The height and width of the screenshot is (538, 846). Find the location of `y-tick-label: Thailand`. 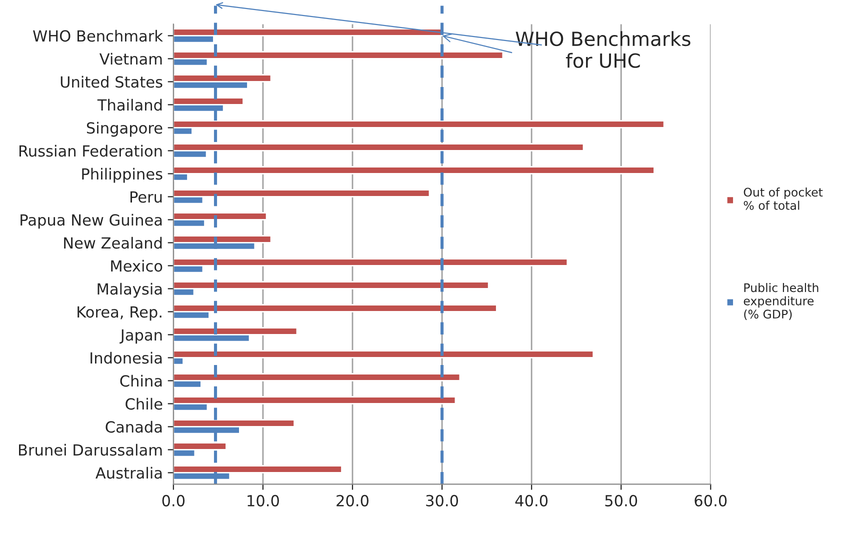

y-tick-label: Thailand is located at coordinates (129, 104).